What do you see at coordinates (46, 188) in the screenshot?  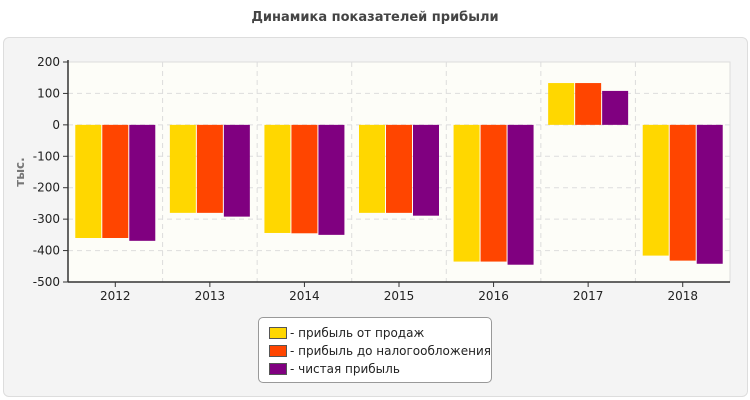 I see `y-tick-label: -200` at bounding box center [46, 188].